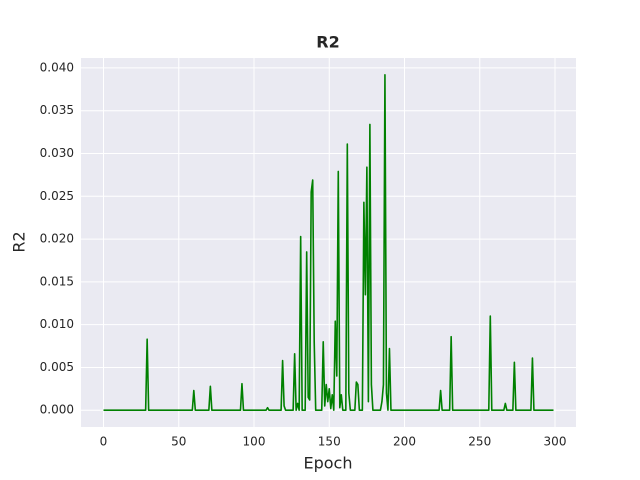  What do you see at coordinates (254, 442) in the screenshot?
I see `x-tick-label: 100` at bounding box center [254, 442].